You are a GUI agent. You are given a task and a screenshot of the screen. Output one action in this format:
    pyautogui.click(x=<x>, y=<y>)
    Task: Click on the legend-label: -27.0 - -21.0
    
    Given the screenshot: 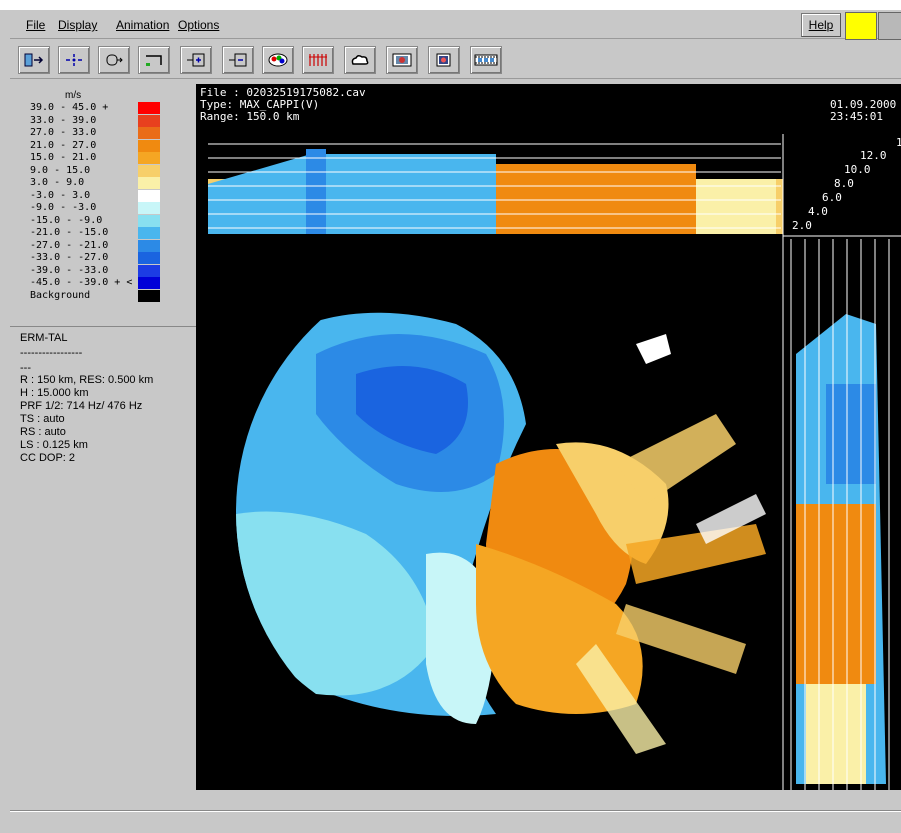 What is the action you would take?
    pyautogui.click(x=69, y=245)
    